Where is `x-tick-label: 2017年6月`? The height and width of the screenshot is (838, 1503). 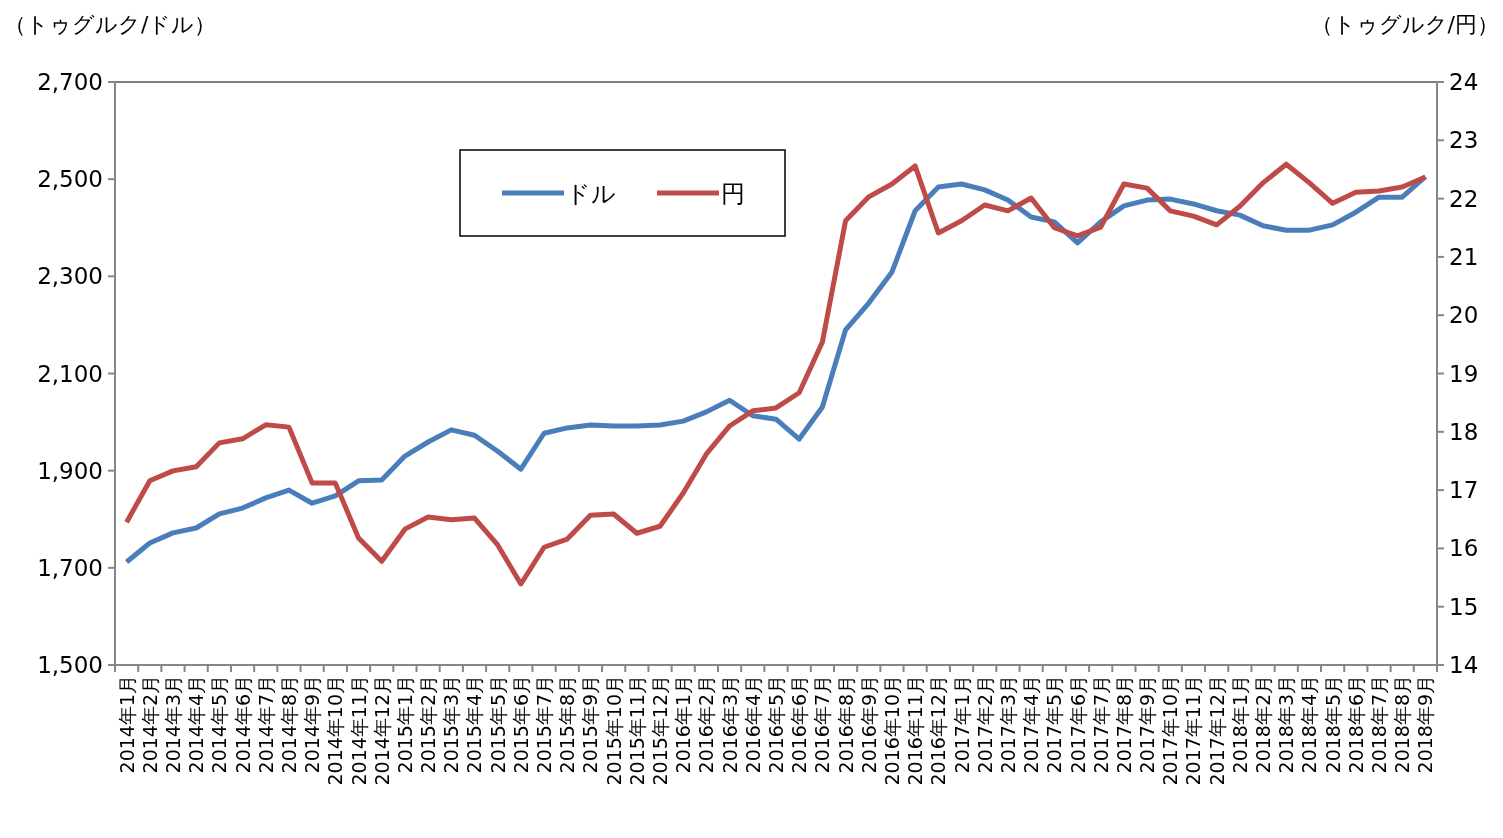
x-tick-label: 2017年6月 is located at coordinates (1077, 724).